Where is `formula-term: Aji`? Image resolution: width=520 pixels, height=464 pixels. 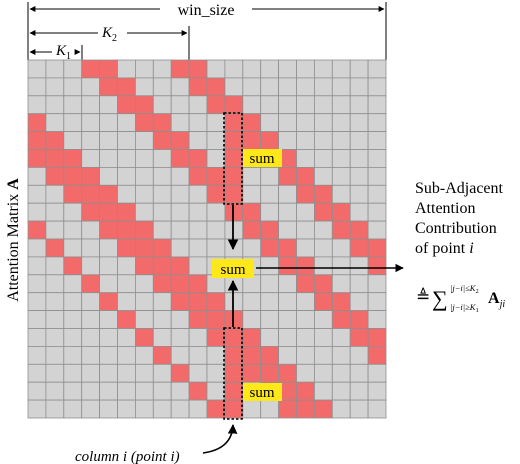 formula-term: Aji is located at coordinates (496, 300).